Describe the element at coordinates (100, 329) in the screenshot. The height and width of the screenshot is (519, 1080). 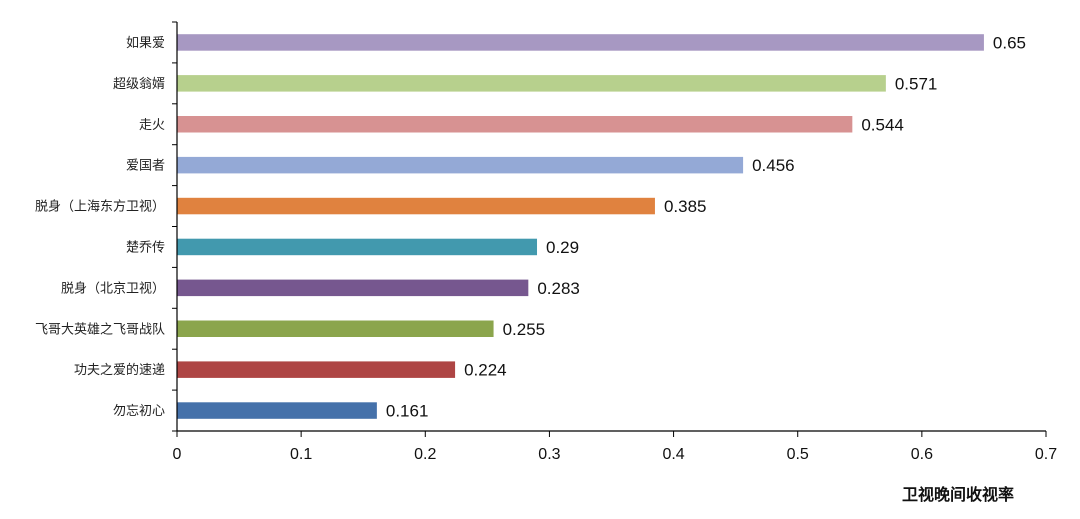
I see `category-label-7: 飞哥大英雄之飞哥战队` at that location.